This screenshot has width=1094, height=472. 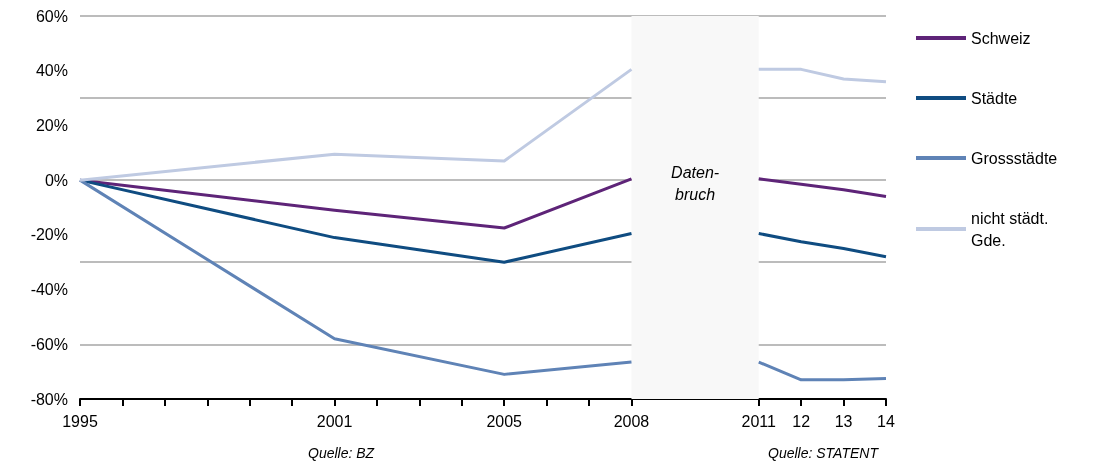 What do you see at coordinates (51, 71) in the screenshot?
I see `y-tick-label: 40%` at bounding box center [51, 71].